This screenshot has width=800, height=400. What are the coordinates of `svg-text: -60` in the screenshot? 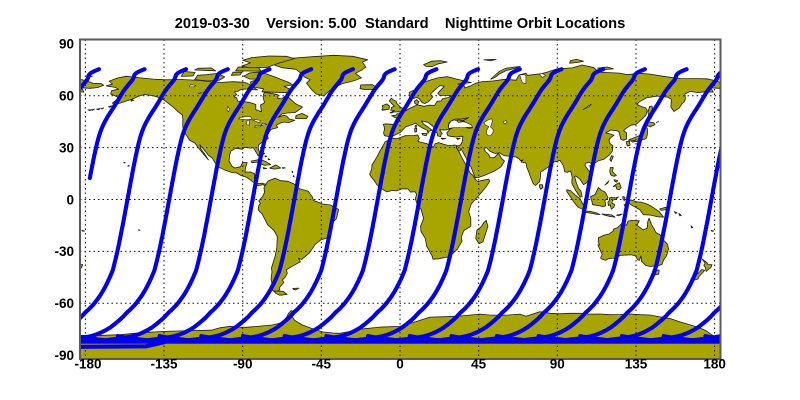 It's located at (64, 303).